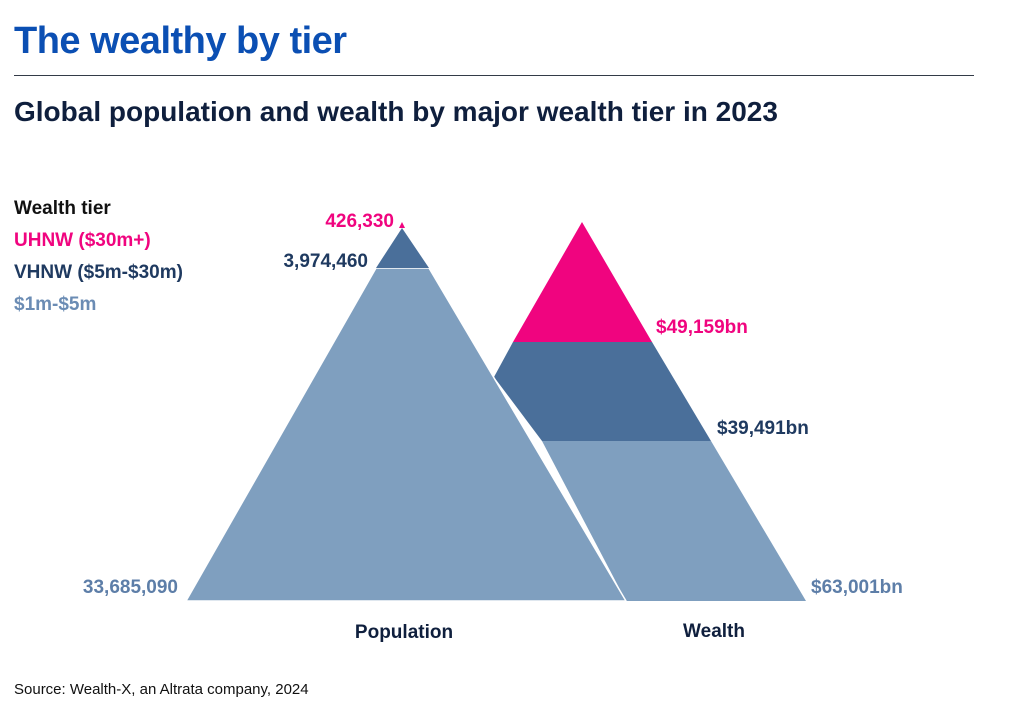  What do you see at coordinates (714, 631) in the screenshot?
I see `wealth-axis-label: Wealth` at bounding box center [714, 631].